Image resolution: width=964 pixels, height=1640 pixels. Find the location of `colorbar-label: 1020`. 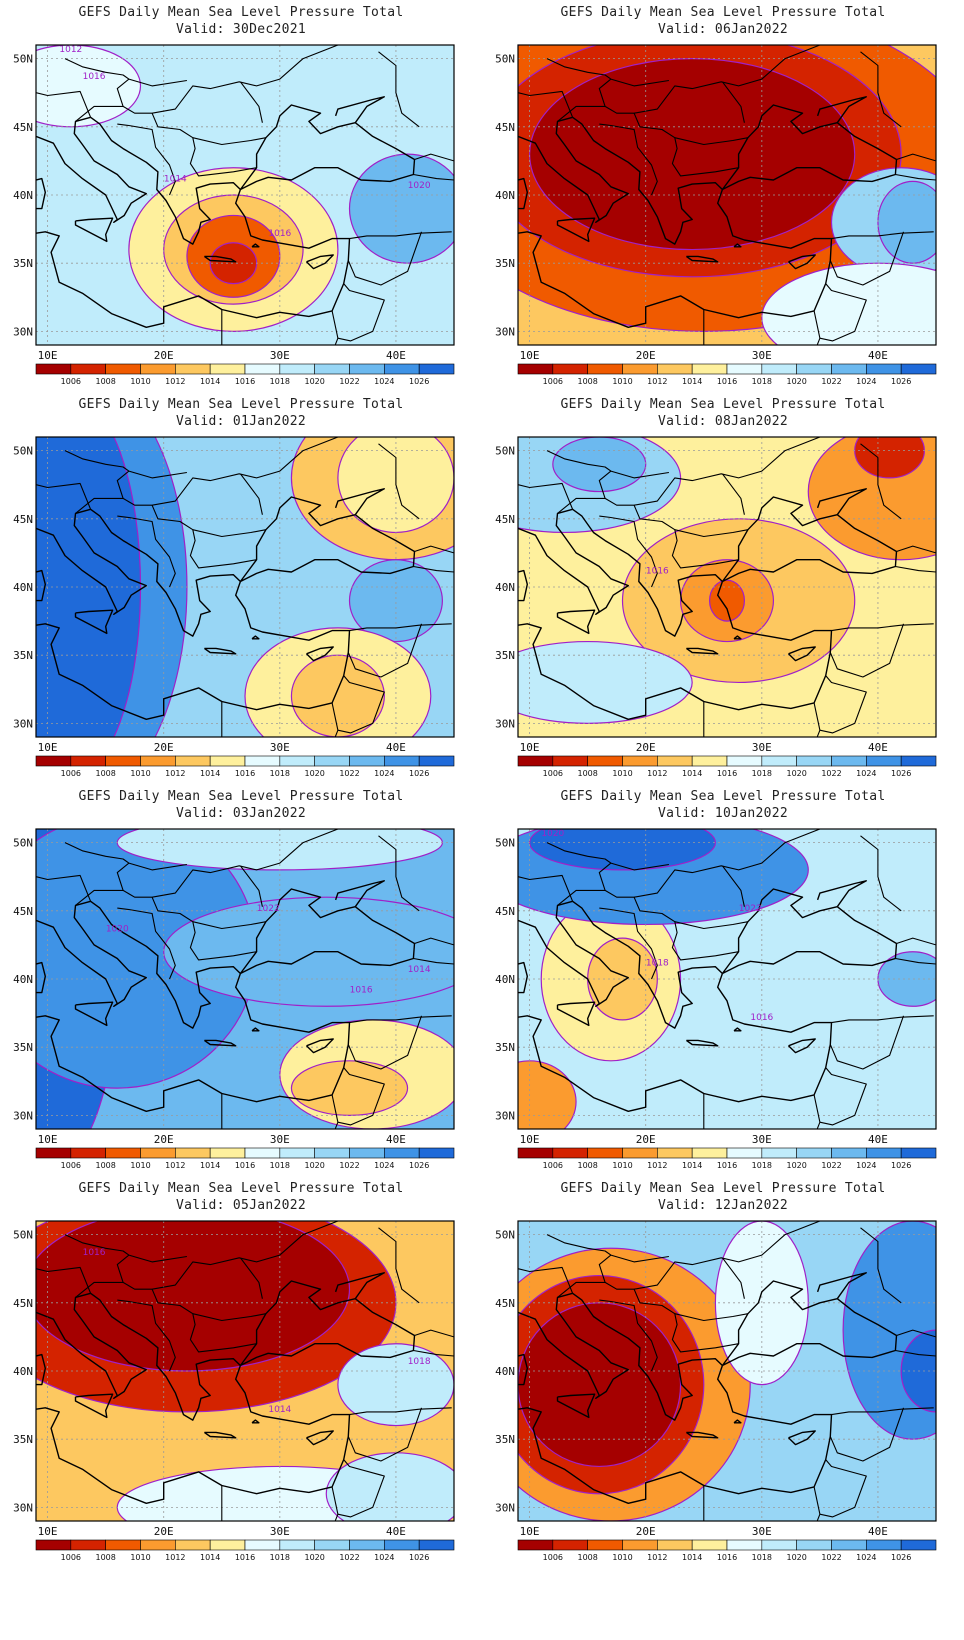

colorbar-label: 1020 is located at coordinates (796, 773).